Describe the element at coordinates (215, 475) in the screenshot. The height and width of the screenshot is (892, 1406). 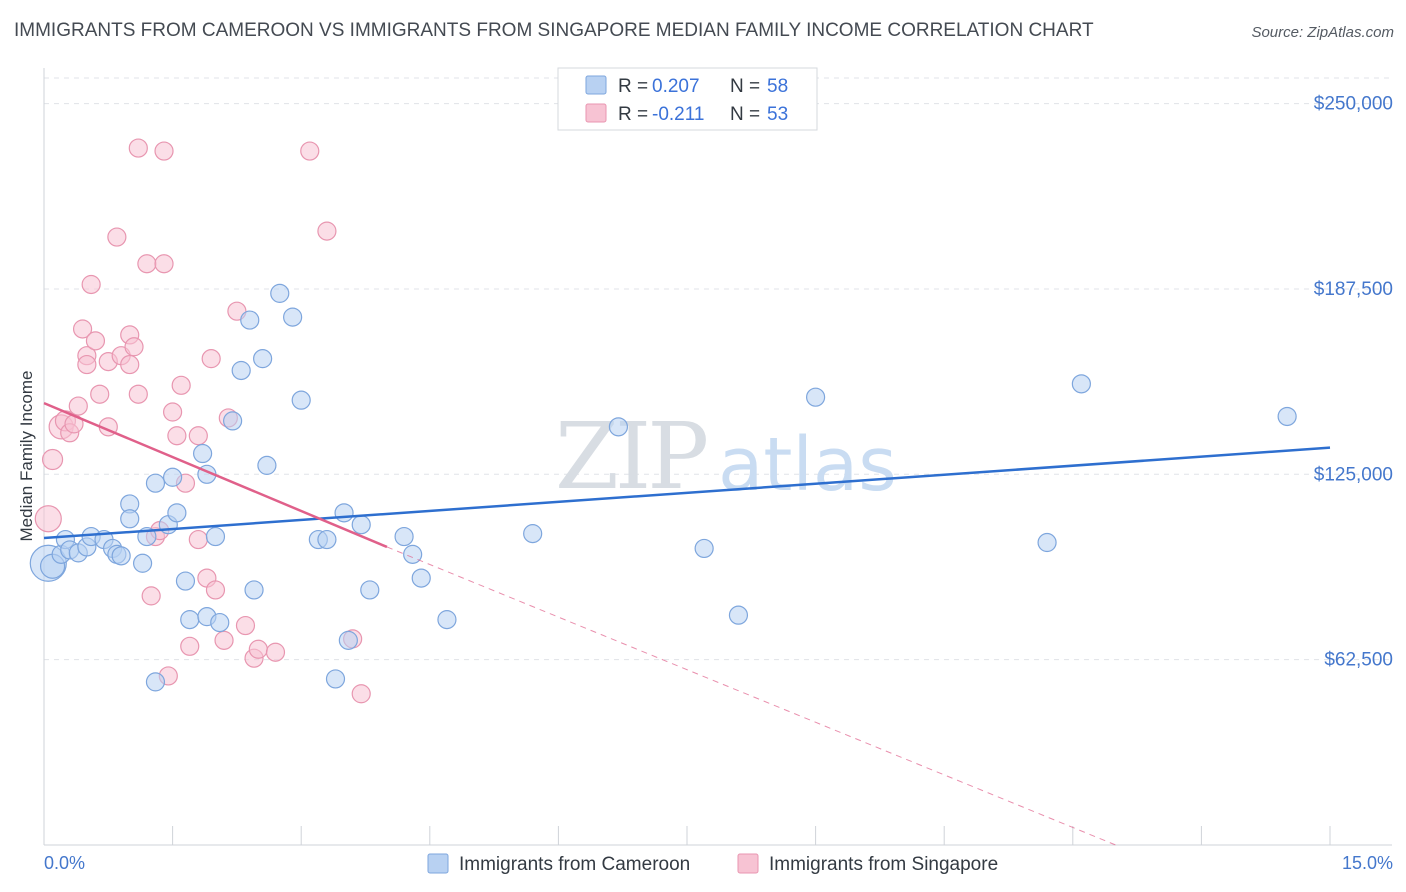
I see `trend-line-singapore` at that location.